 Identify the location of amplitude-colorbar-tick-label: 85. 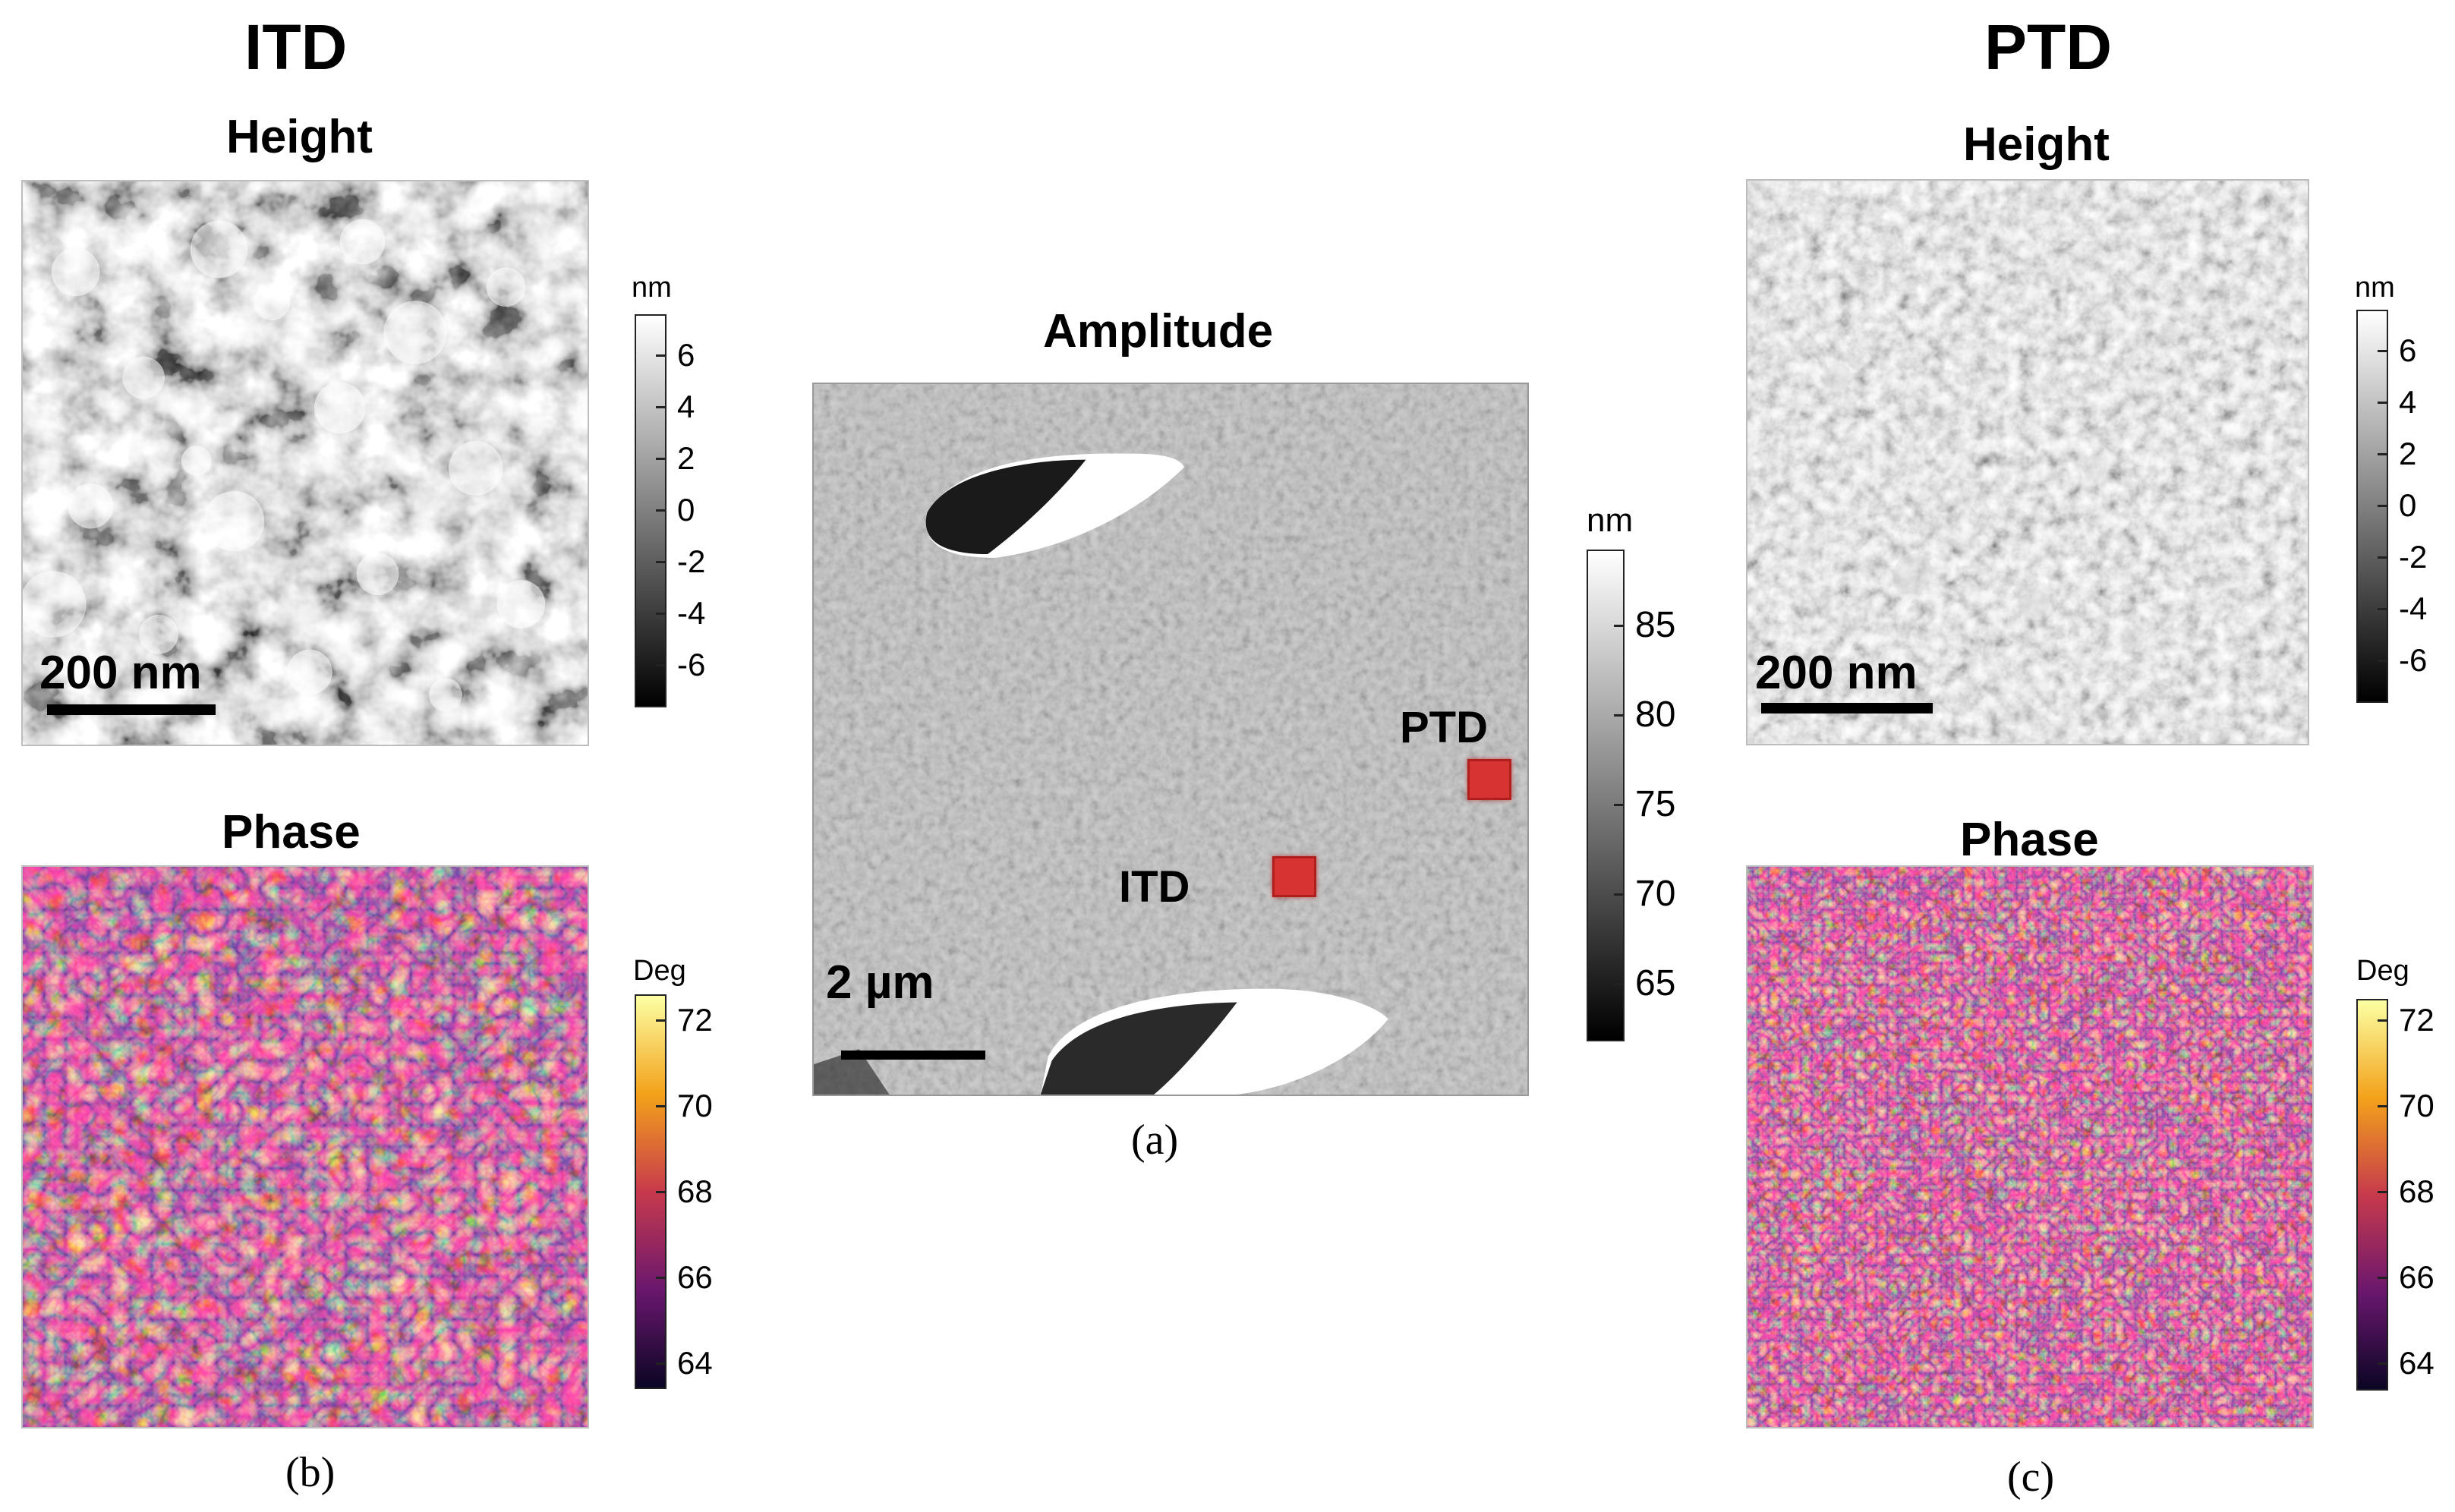
(1655, 625).